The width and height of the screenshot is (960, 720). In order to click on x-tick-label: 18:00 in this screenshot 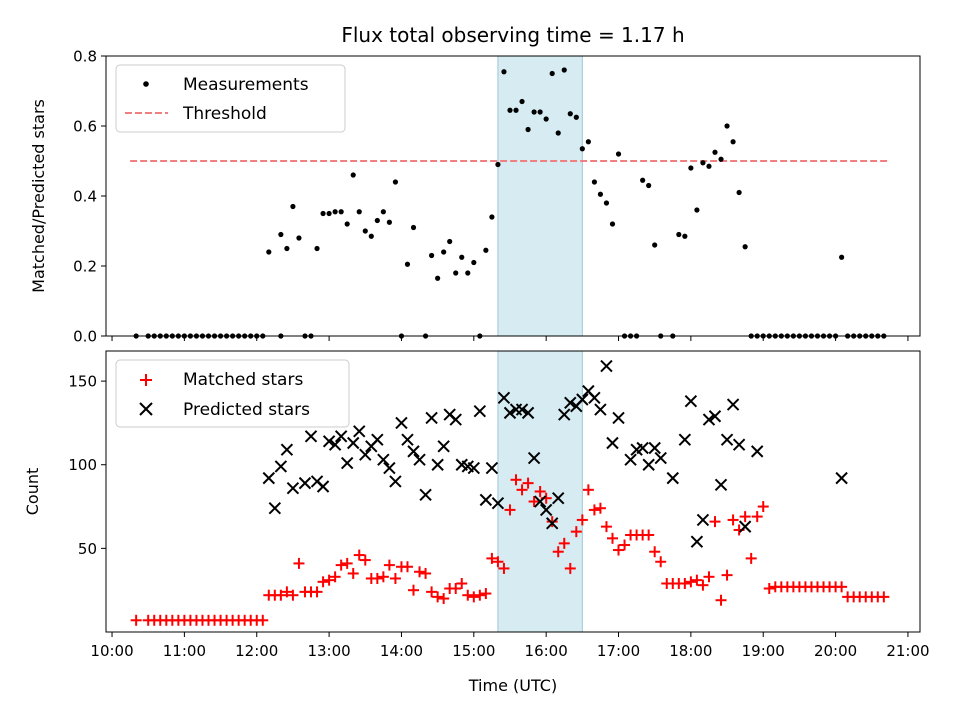, I will do `click(690, 651)`.